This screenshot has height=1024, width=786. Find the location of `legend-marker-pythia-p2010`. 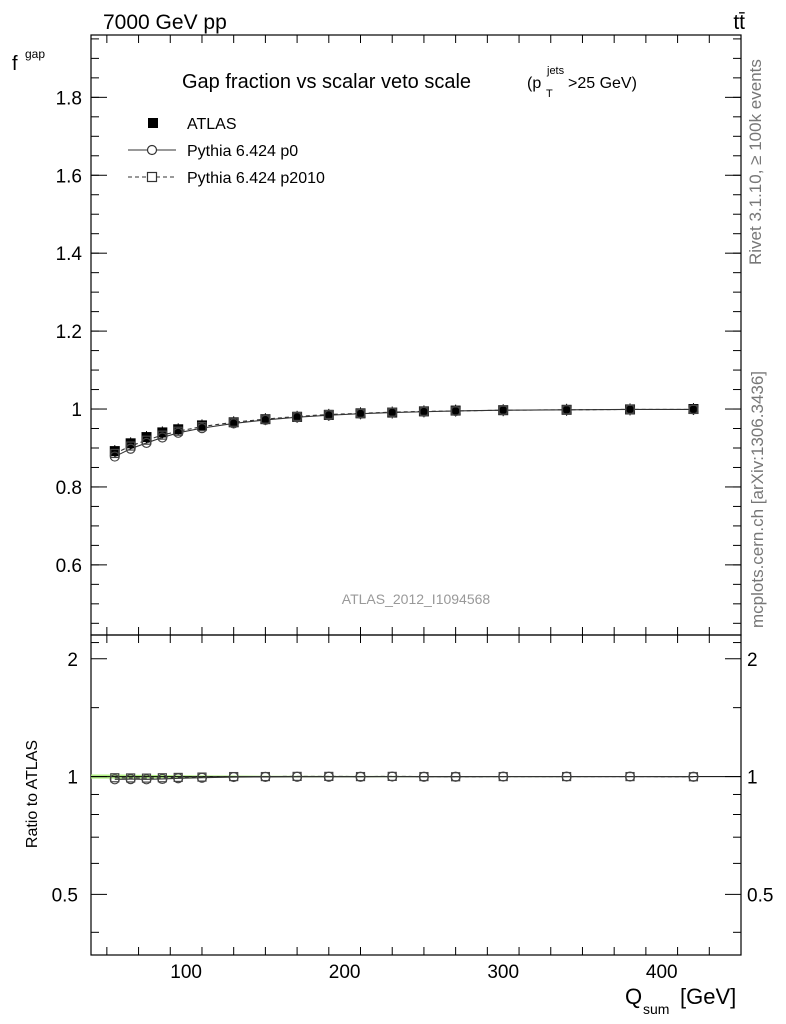

legend-marker-pythia-p2010 is located at coordinates (152, 177).